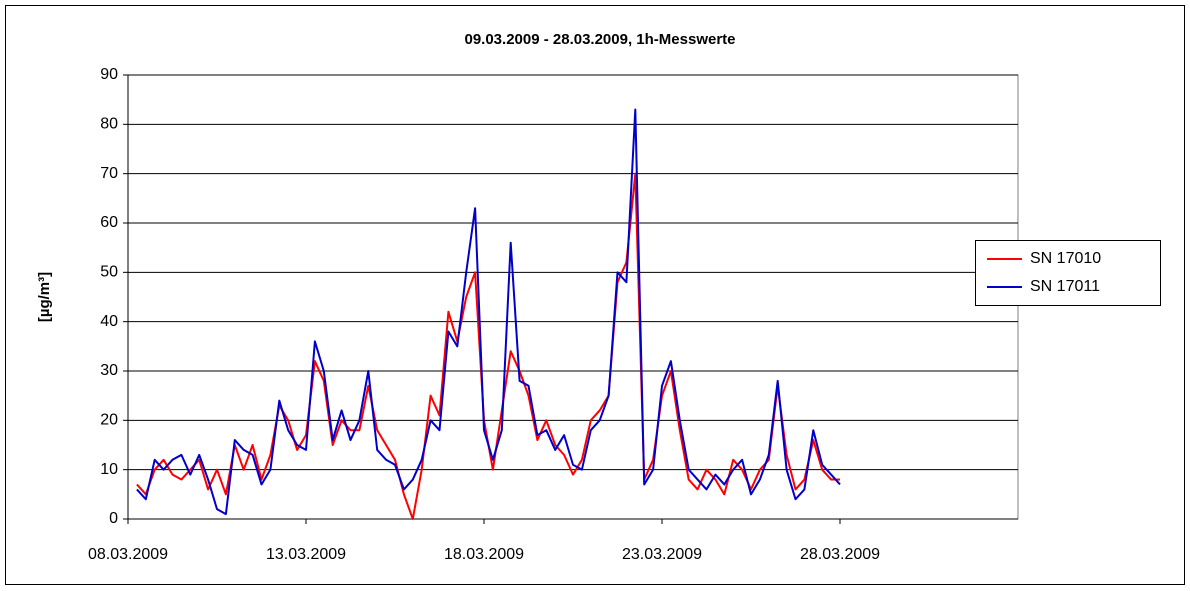  Describe the element at coordinates (113, 518) in the screenshot. I see `y-tick-label: 0` at that location.